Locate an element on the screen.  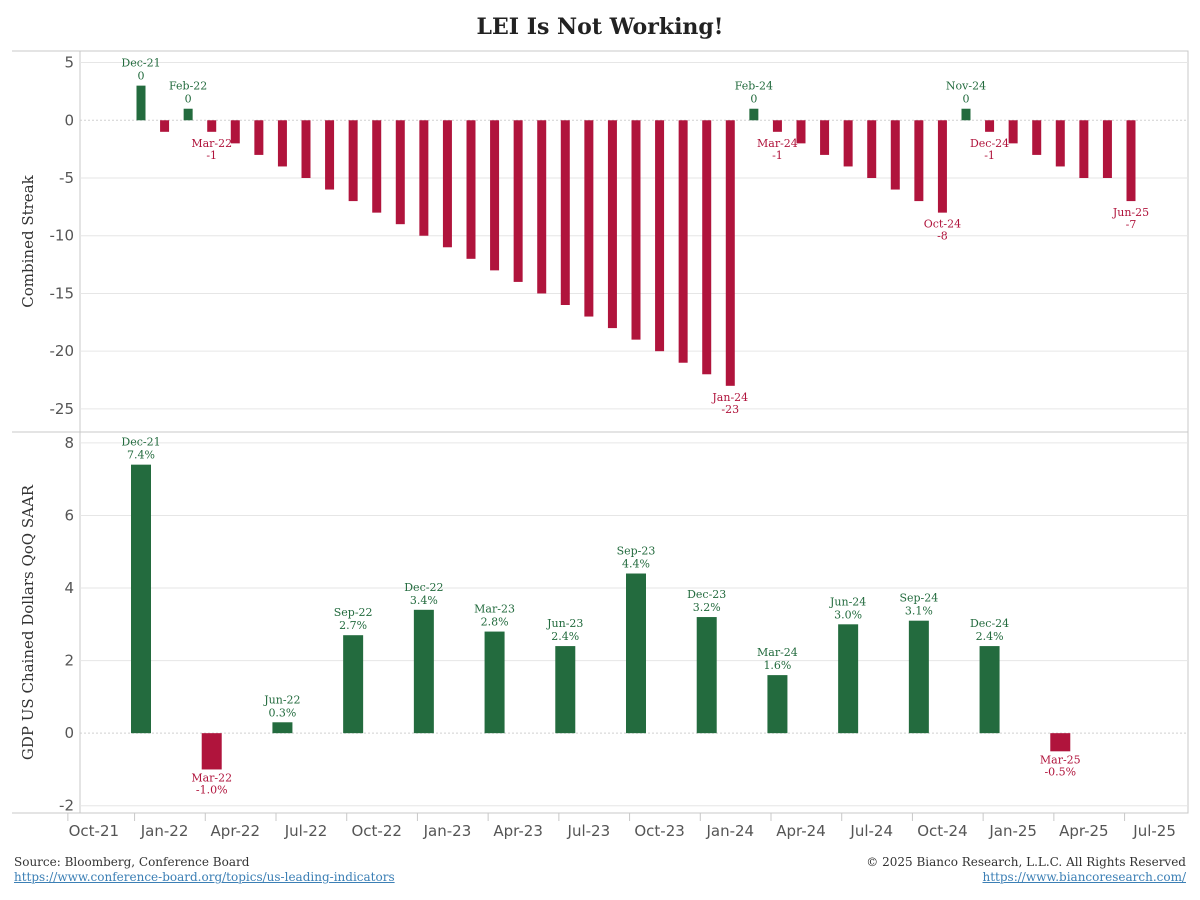
bar-annotation-date: Jan-24 is located at coordinates (729, 397).